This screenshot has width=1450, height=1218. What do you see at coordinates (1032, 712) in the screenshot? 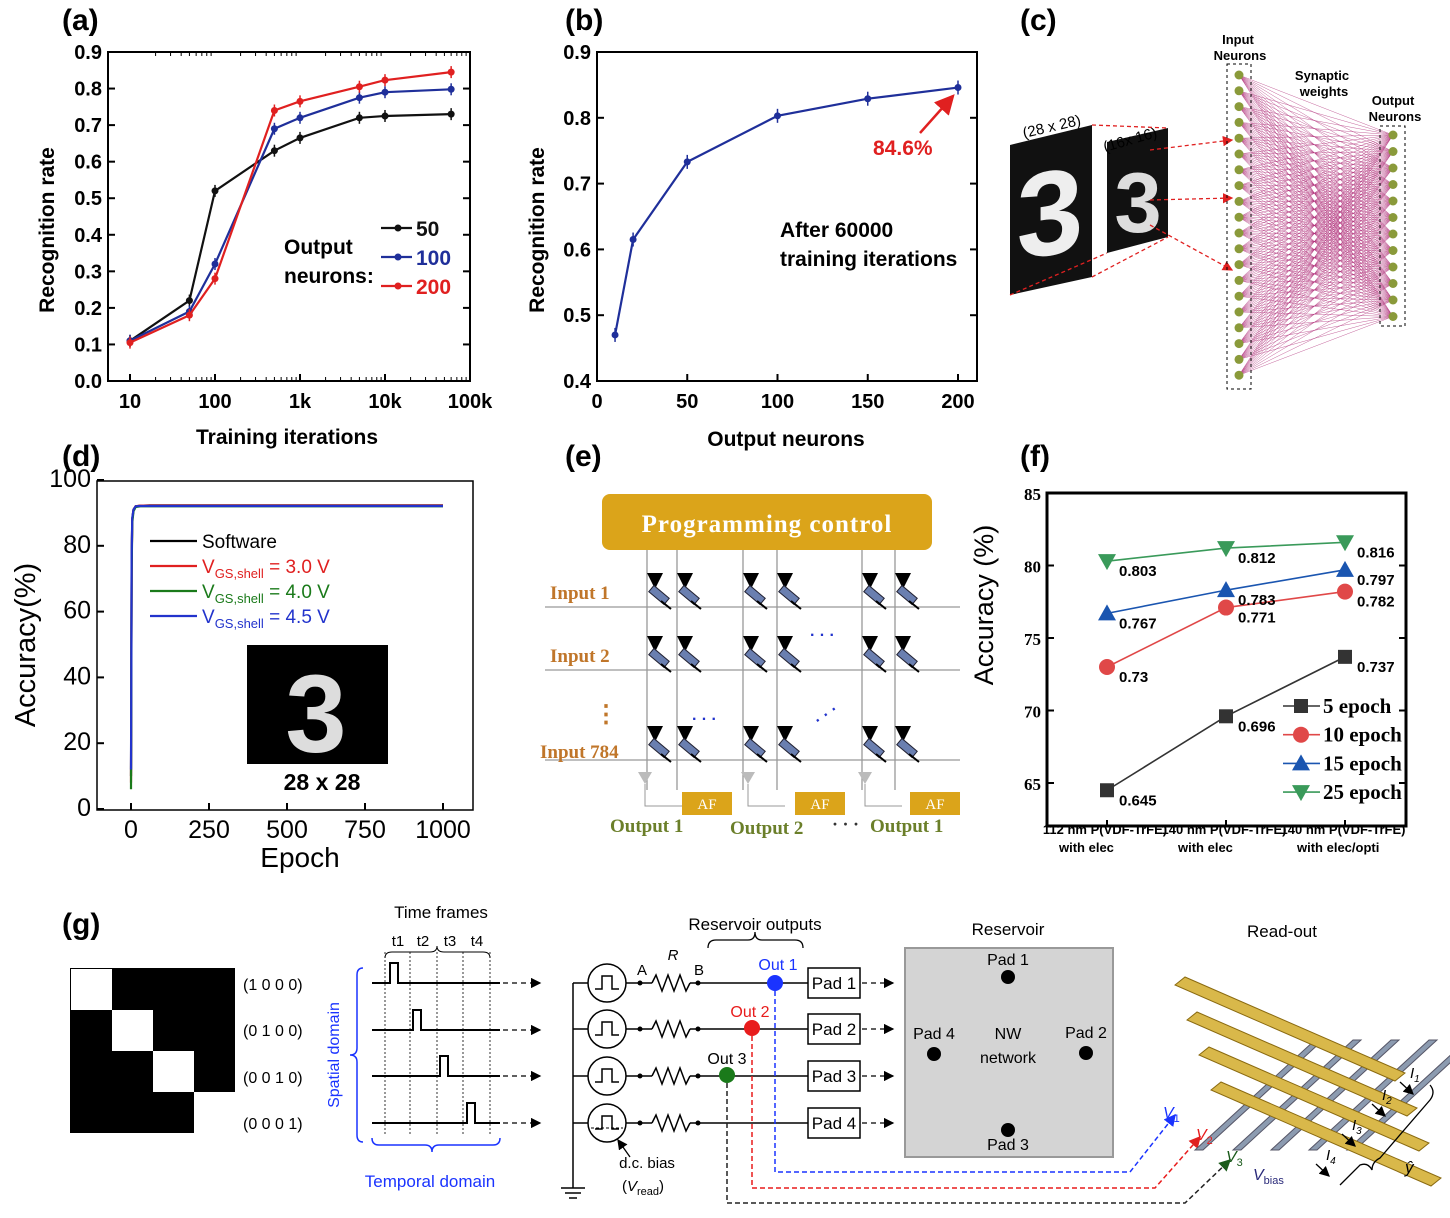
I see `y-tick-label: 70` at bounding box center [1032, 712].